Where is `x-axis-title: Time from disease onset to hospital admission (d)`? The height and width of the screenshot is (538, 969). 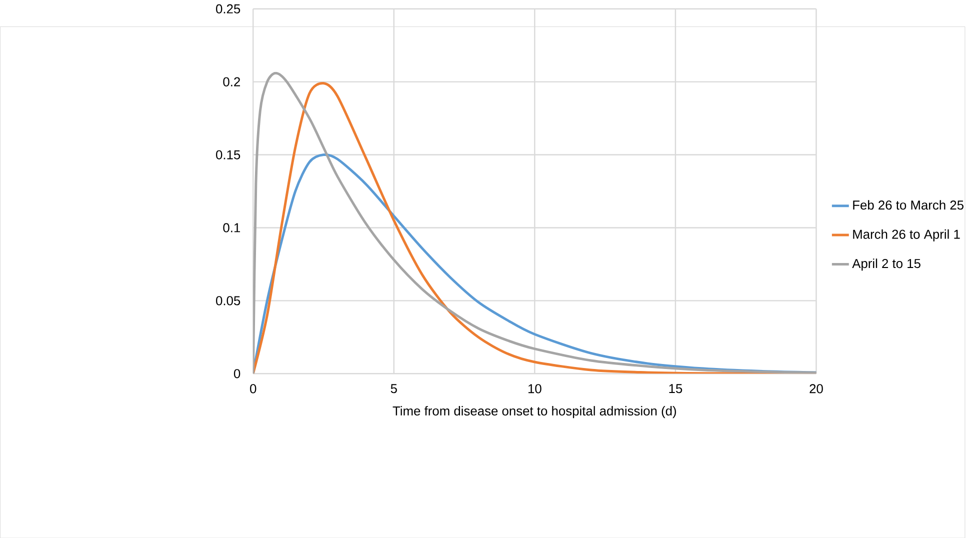
x-axis-title: Time from disease onset to hospital admission (d) is located at coordinates (534, 412).